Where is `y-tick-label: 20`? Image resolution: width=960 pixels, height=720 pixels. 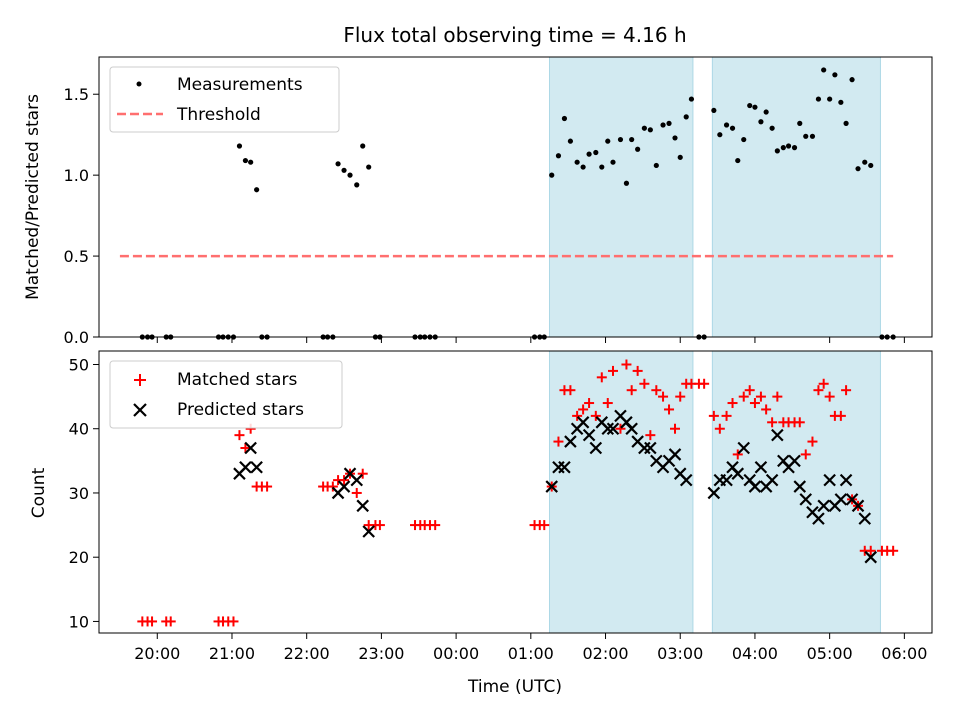
y-tick-label: 20 is located at coordinates (79, 557).